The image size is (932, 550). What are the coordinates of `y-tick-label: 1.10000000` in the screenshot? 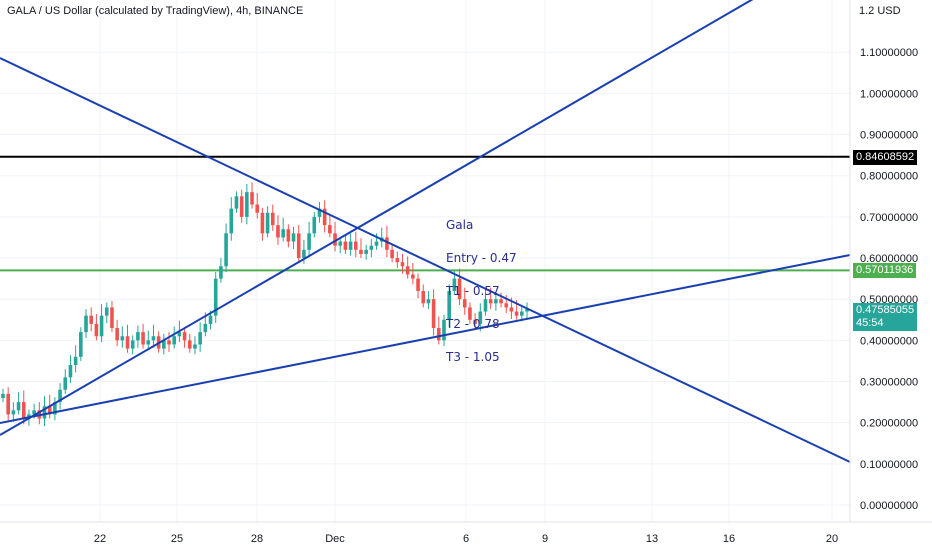 It's located at (889, 53).